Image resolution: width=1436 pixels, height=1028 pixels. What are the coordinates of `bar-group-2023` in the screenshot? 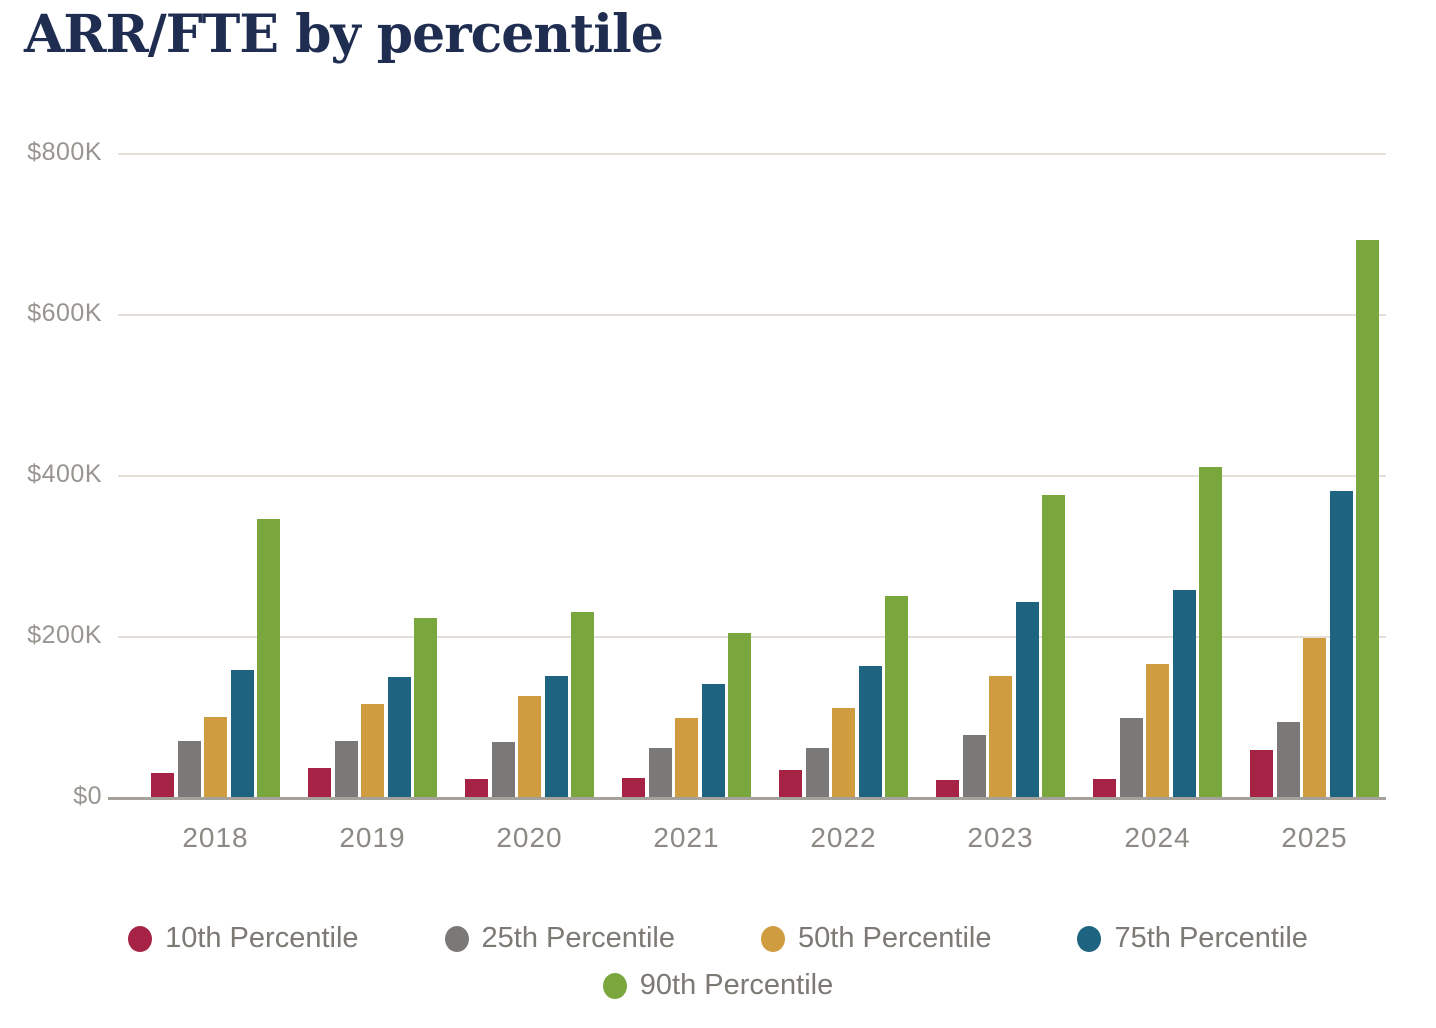 It's located at (1000, 475).